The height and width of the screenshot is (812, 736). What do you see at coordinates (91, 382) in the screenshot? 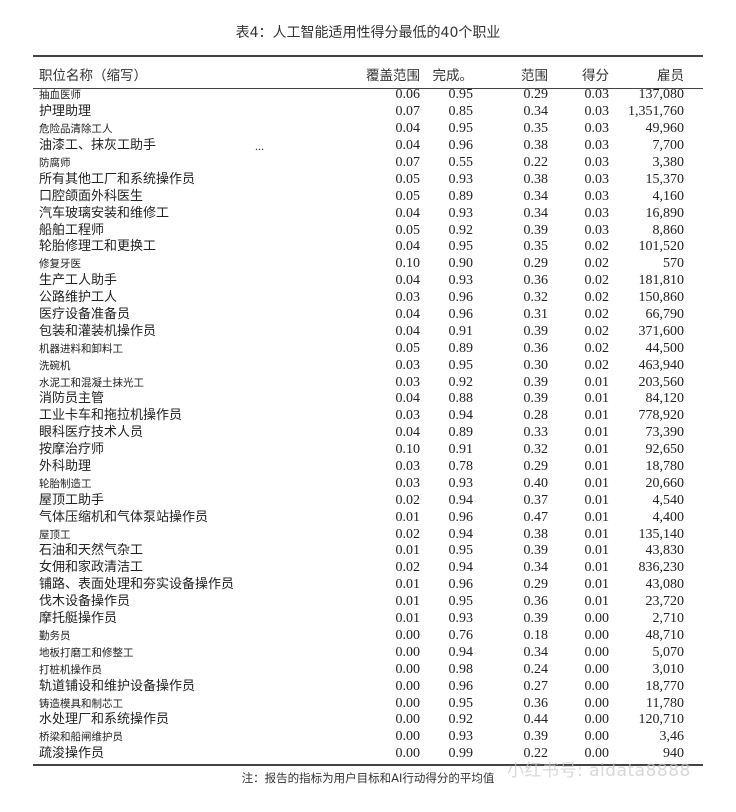
I see `cell-occupation: 水泥工和混凝土抹光工` at bounding box center [91, 382].